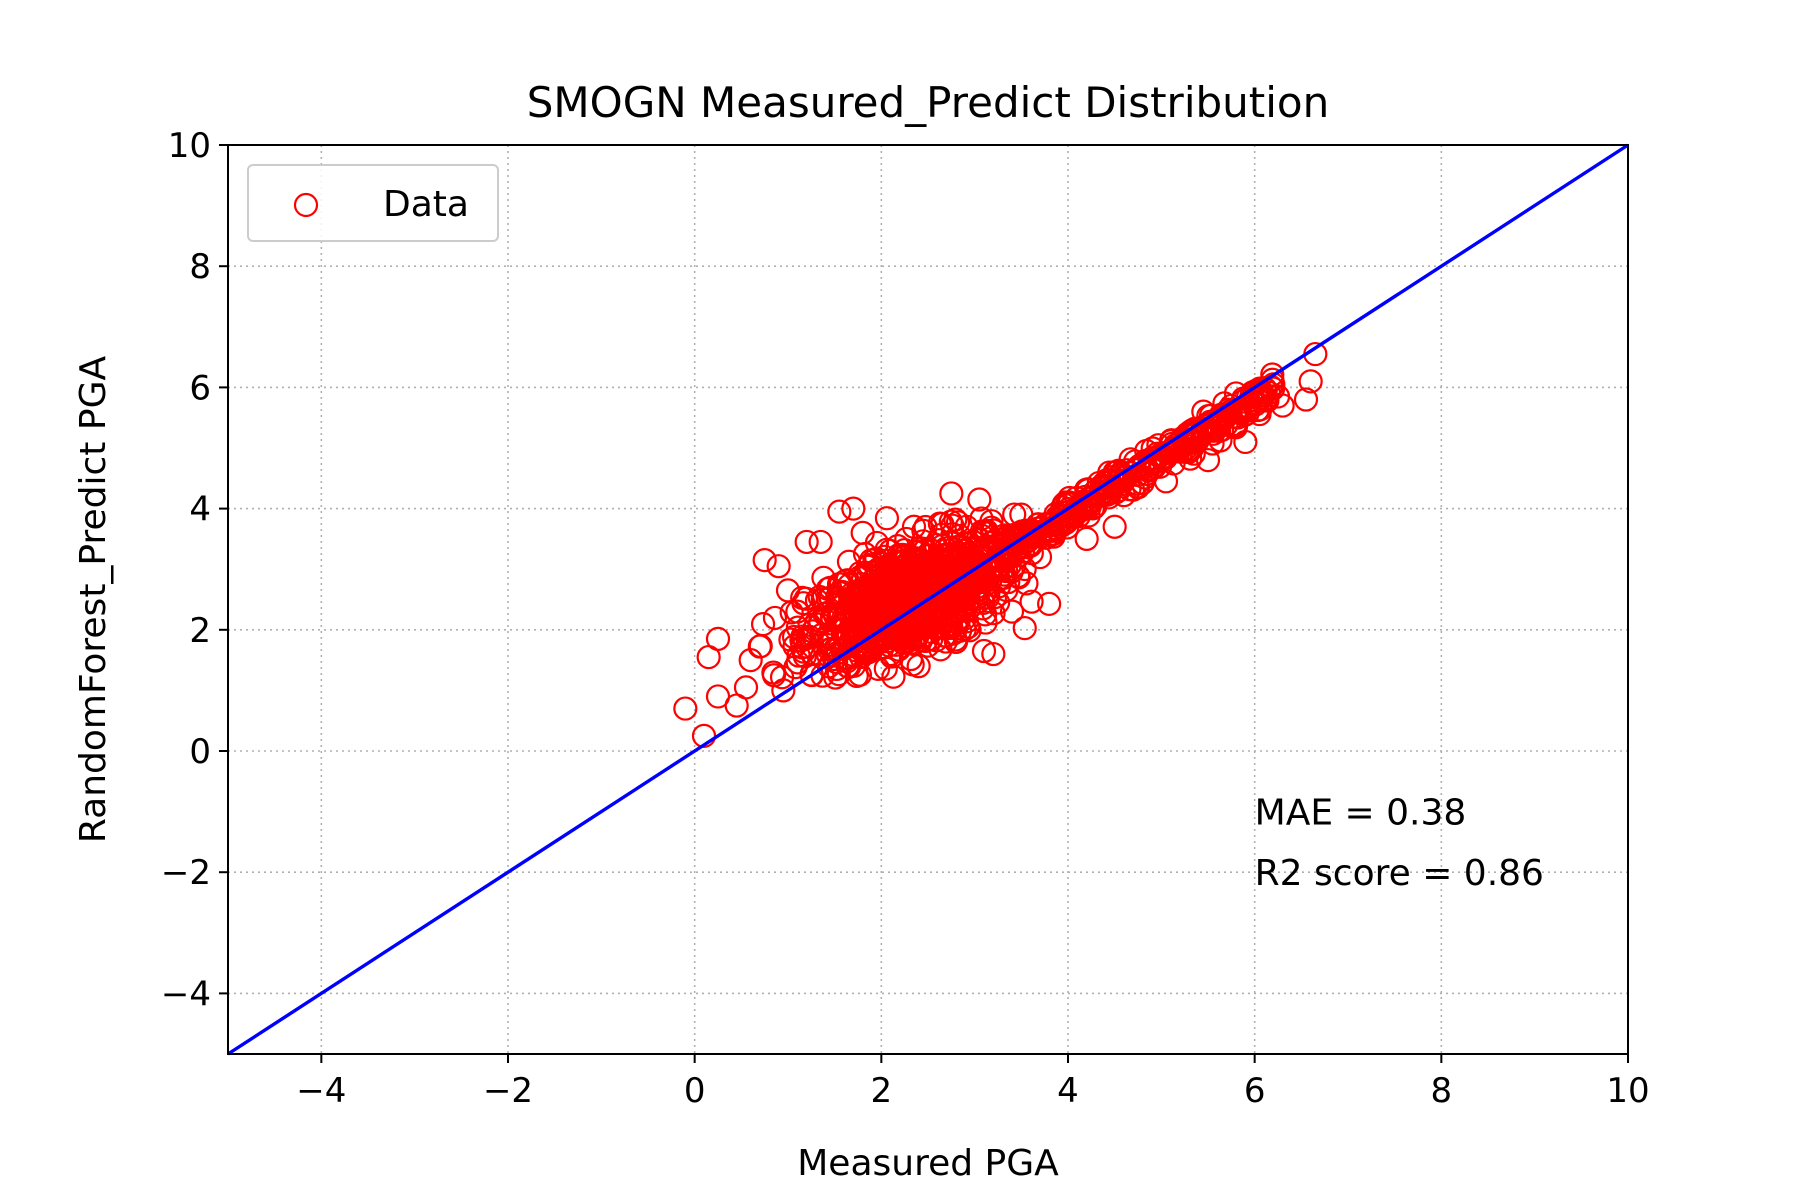 The height and width of the screenshot is (1200, 1800). I want to click on y-tick-label: 8, so click(200, 267).